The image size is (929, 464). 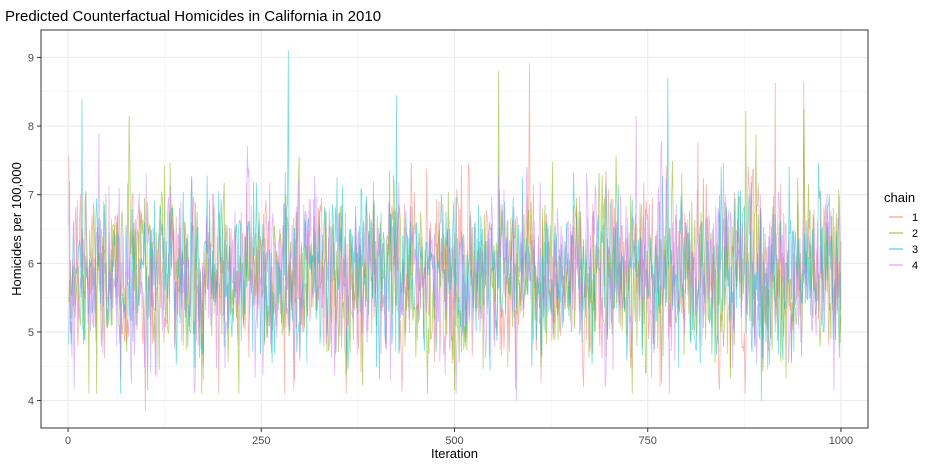 I want to click on y-tick-label: 4, so click(x=31, y=402).